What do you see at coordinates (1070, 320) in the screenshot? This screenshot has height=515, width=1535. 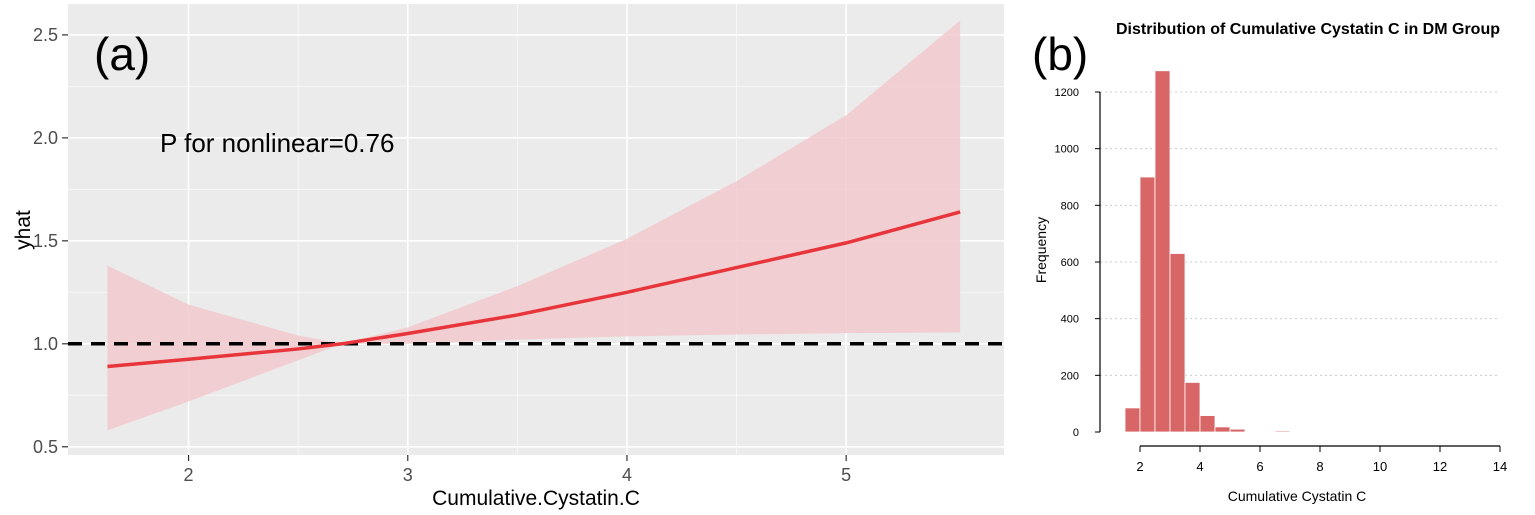 I see `y-tick-label: 400` at bounding box center [1070, 320].